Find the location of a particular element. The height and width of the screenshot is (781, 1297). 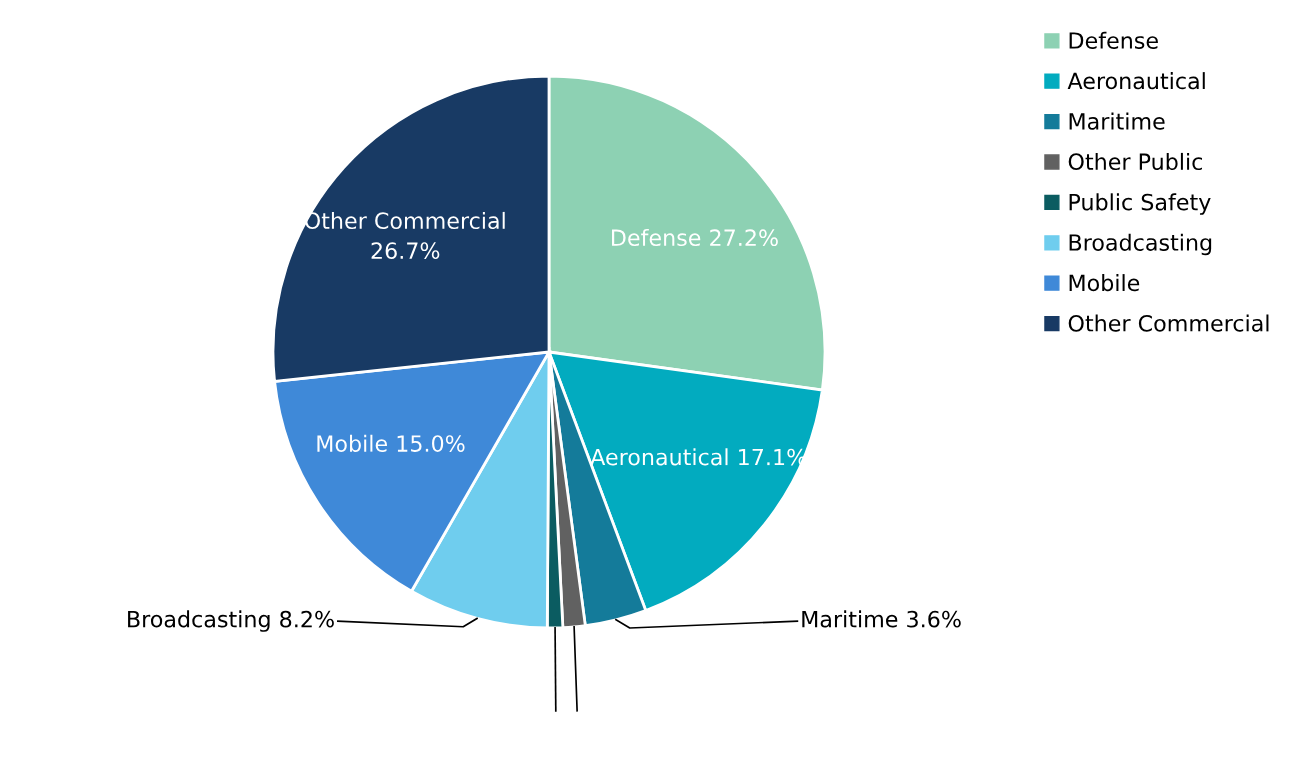

legend-label: Other Public is located at coordinates (1135, 161).